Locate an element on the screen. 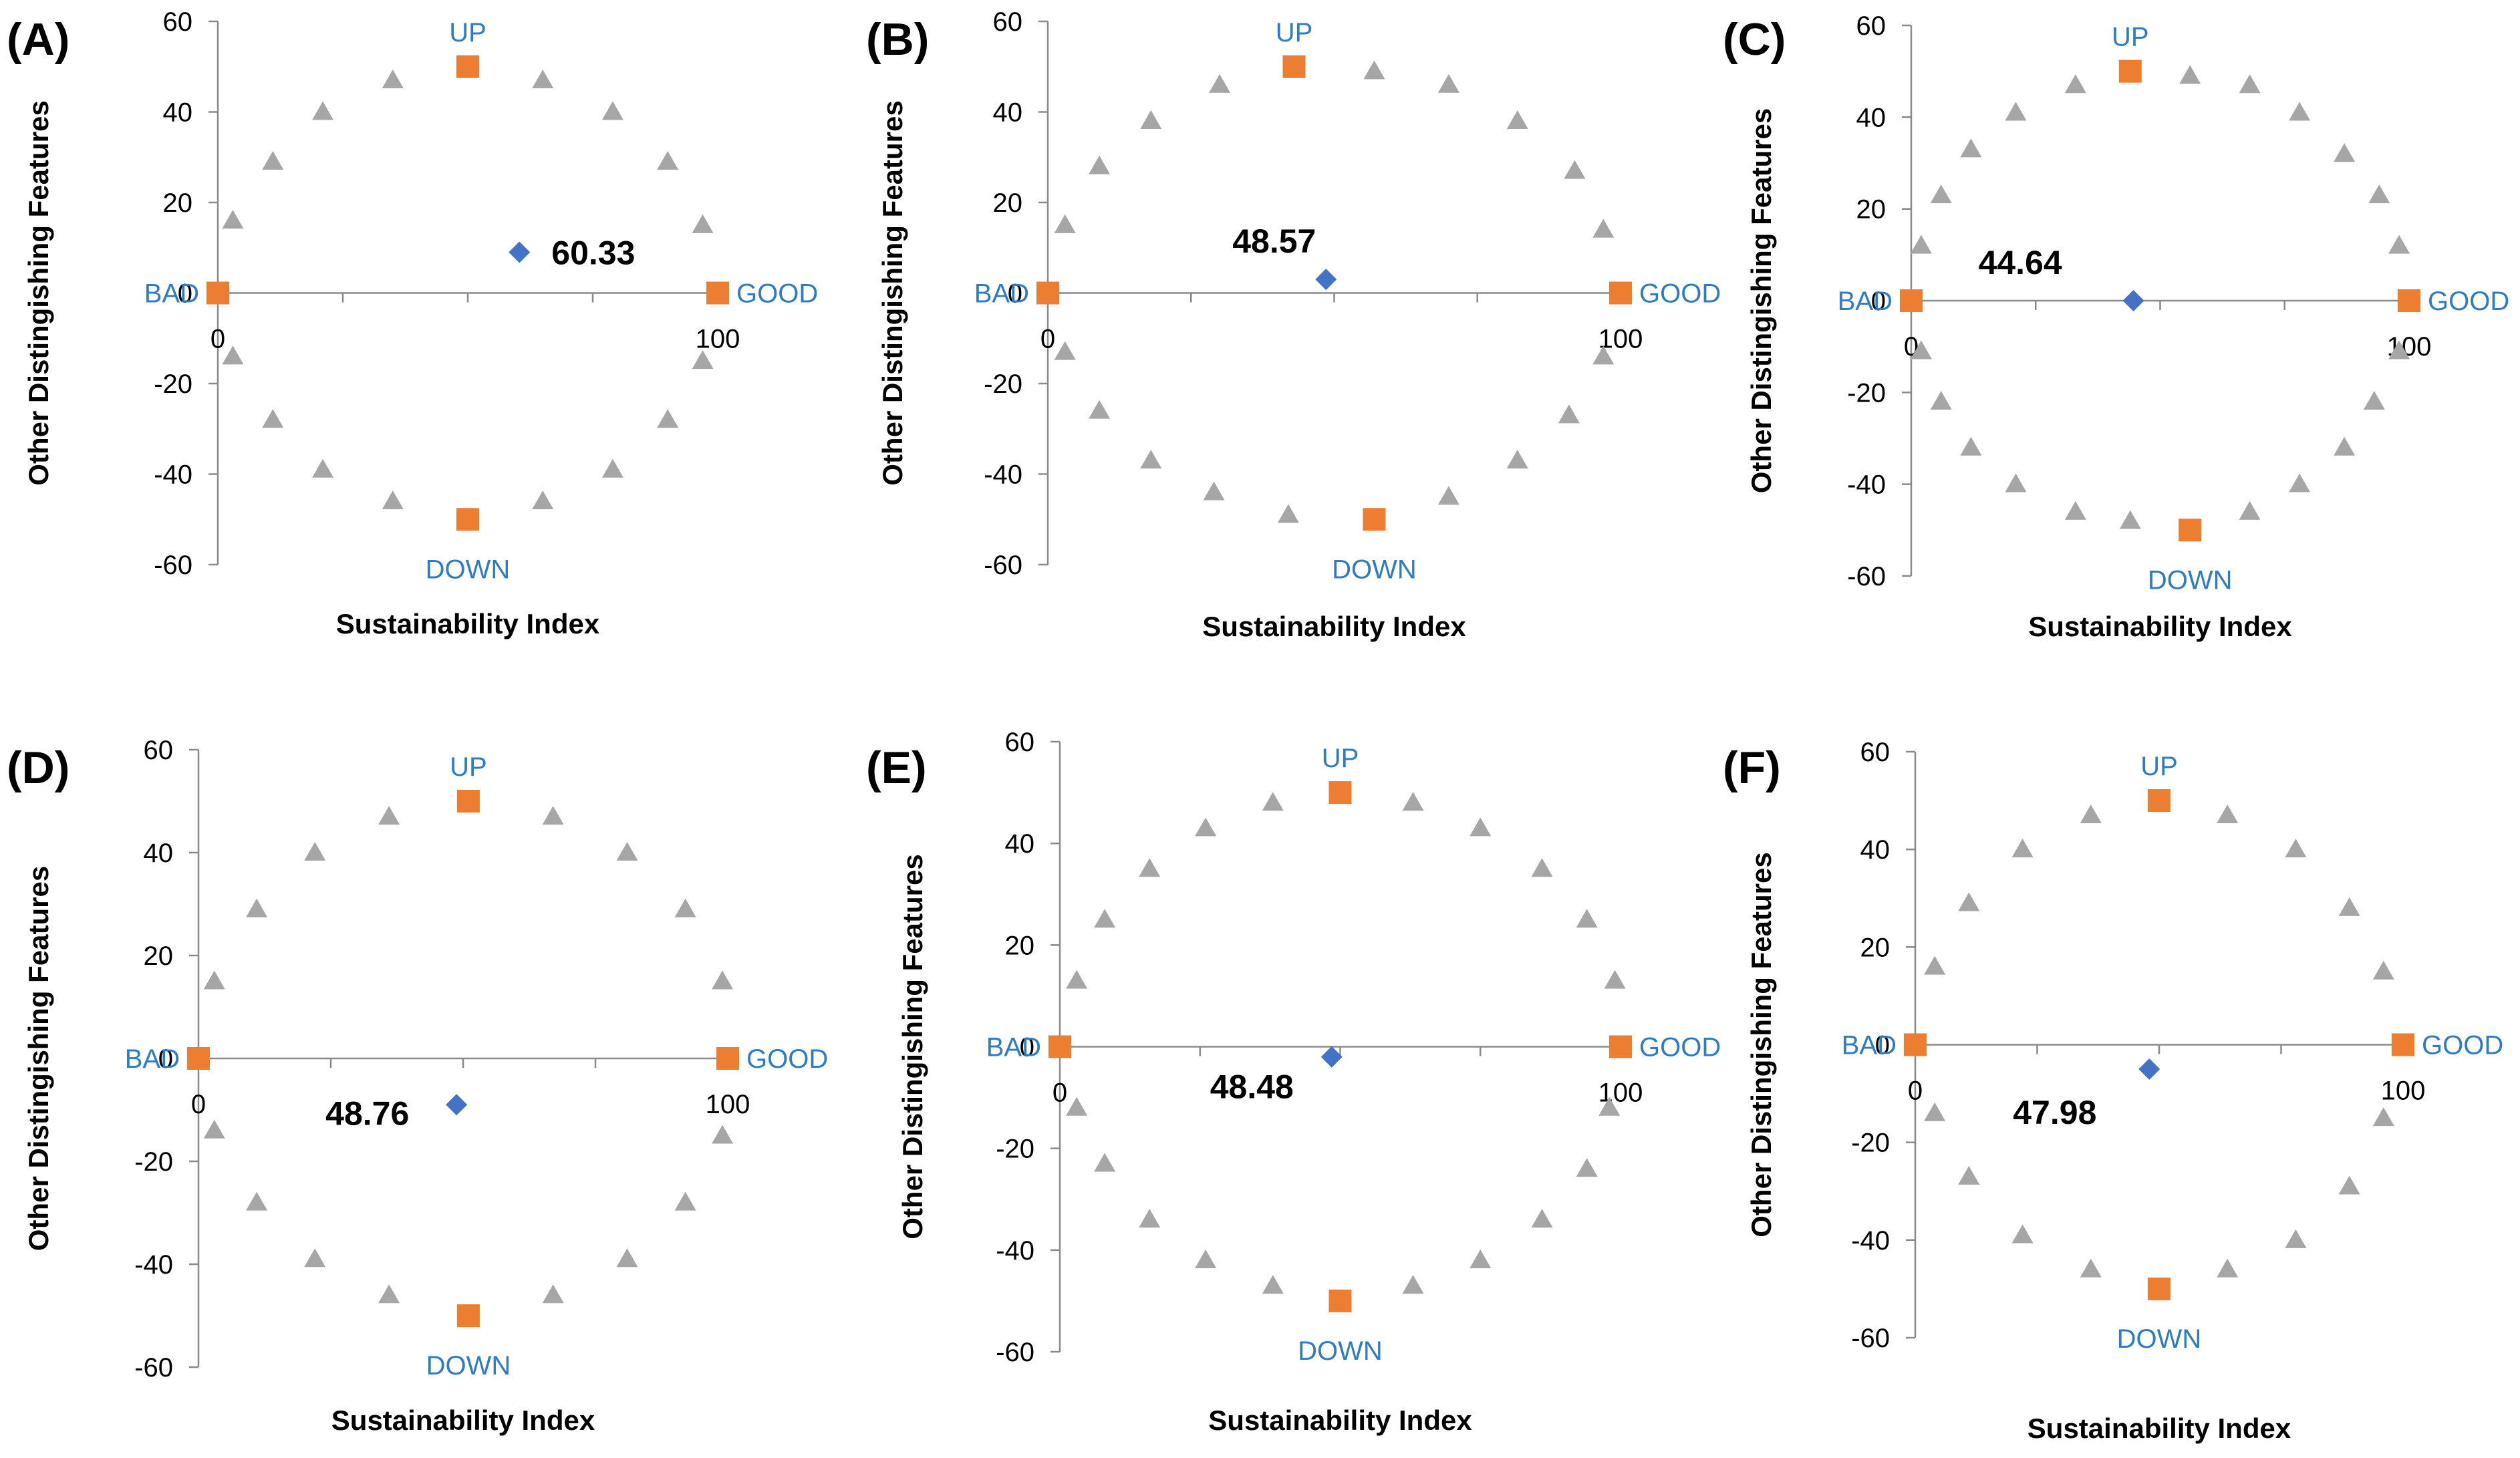 The height and width of the screenshot is (1458, 2520). panel-letter: (C) is located at coordinates (1755, 40).